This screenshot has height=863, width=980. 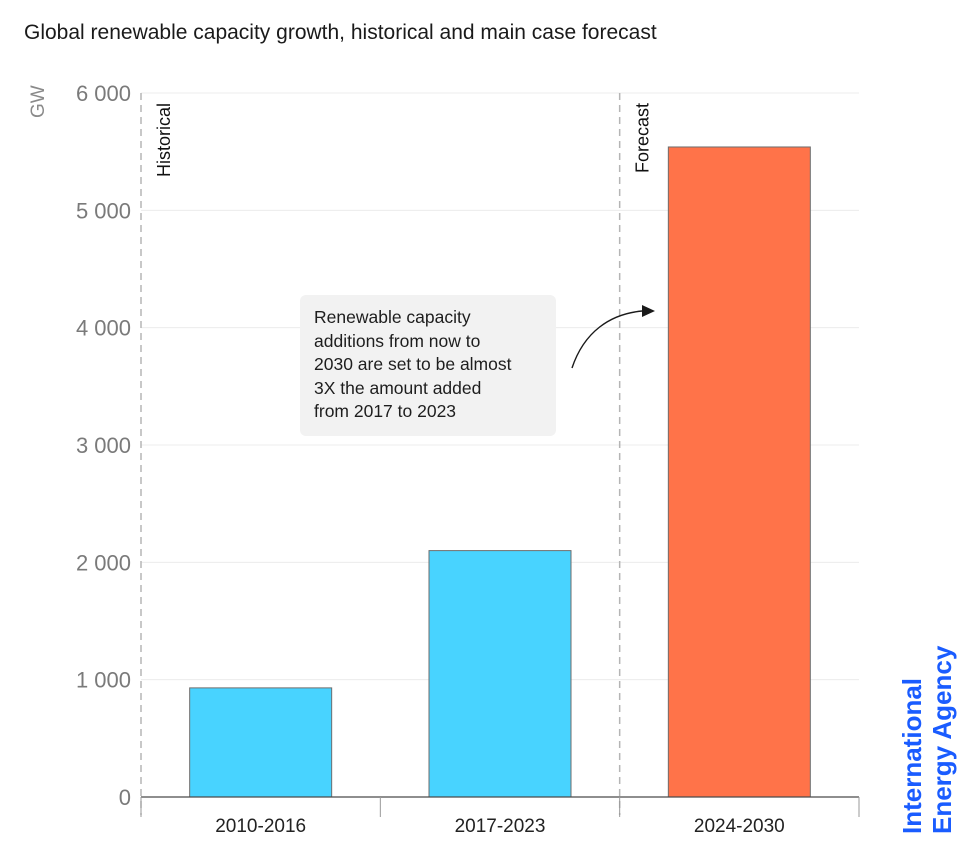 What do you see at coordinates (38, 101) in the screenshot?
I see `y-axis-unit: GW` at bounding box center [38, 101].